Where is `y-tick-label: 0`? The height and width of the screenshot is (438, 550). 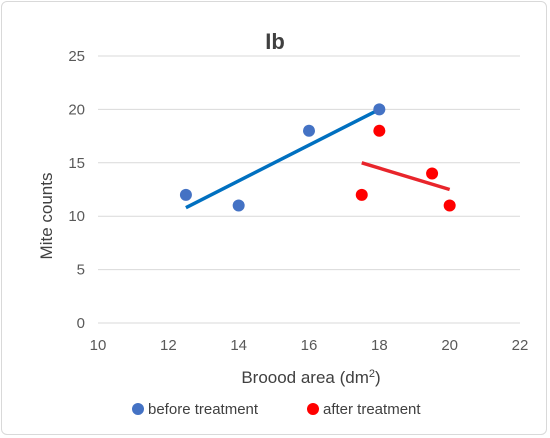
y-tick-label: 0 is located at coordinates (81, 323).